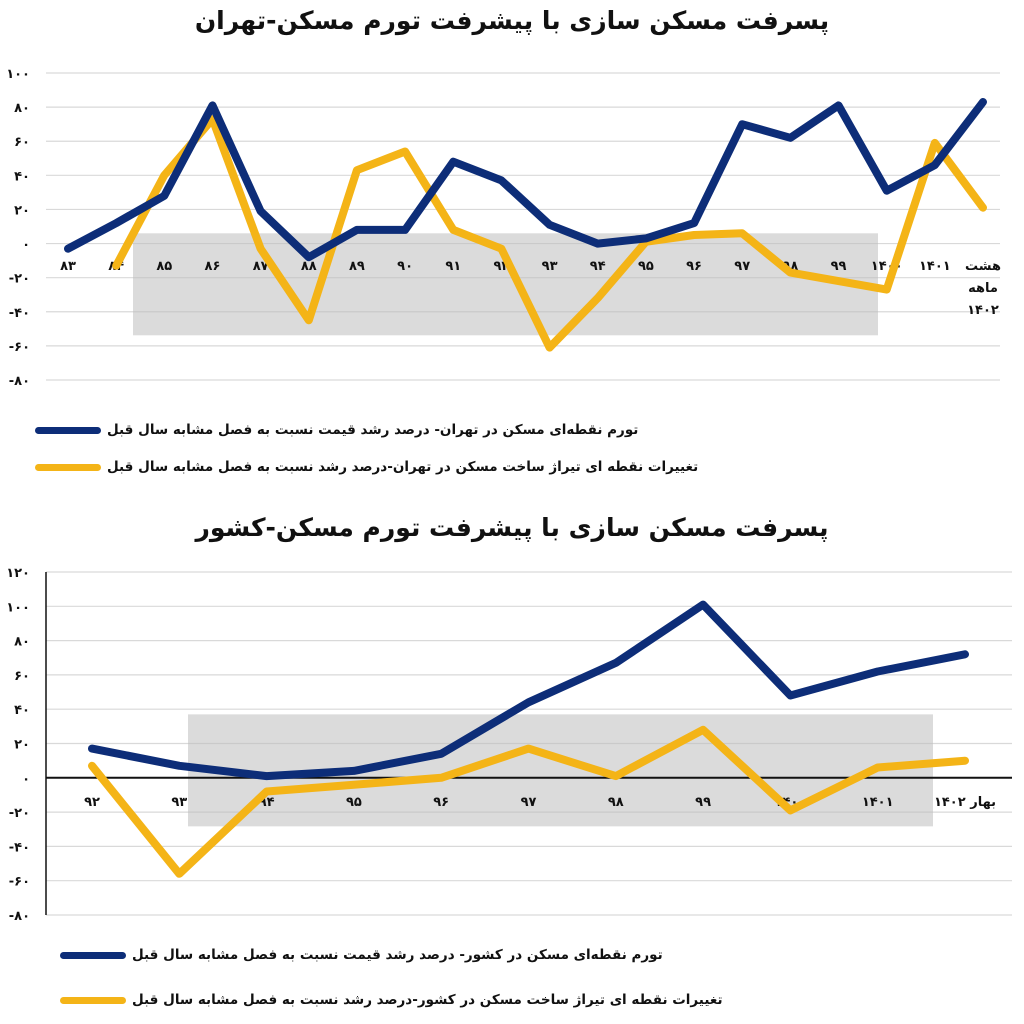  What do you see at coordinates (261, 266) in the screenshot?
I see `x-tick-label: ۸۷` at bounding box center [261, 266].